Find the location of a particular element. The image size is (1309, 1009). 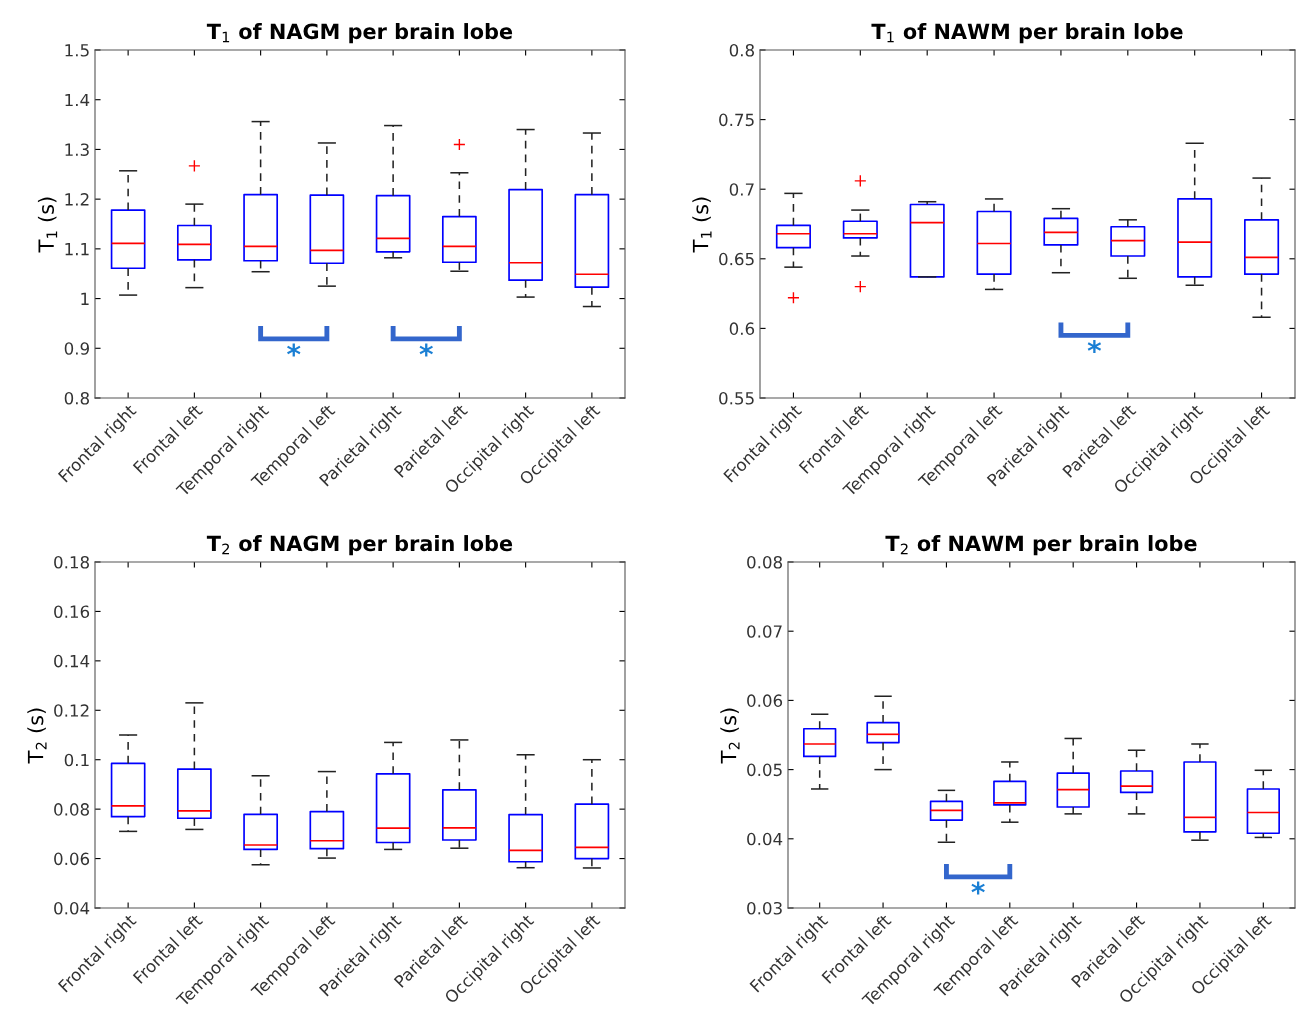

y-tick-label: 1.1 is located at coordinates (77, 249).